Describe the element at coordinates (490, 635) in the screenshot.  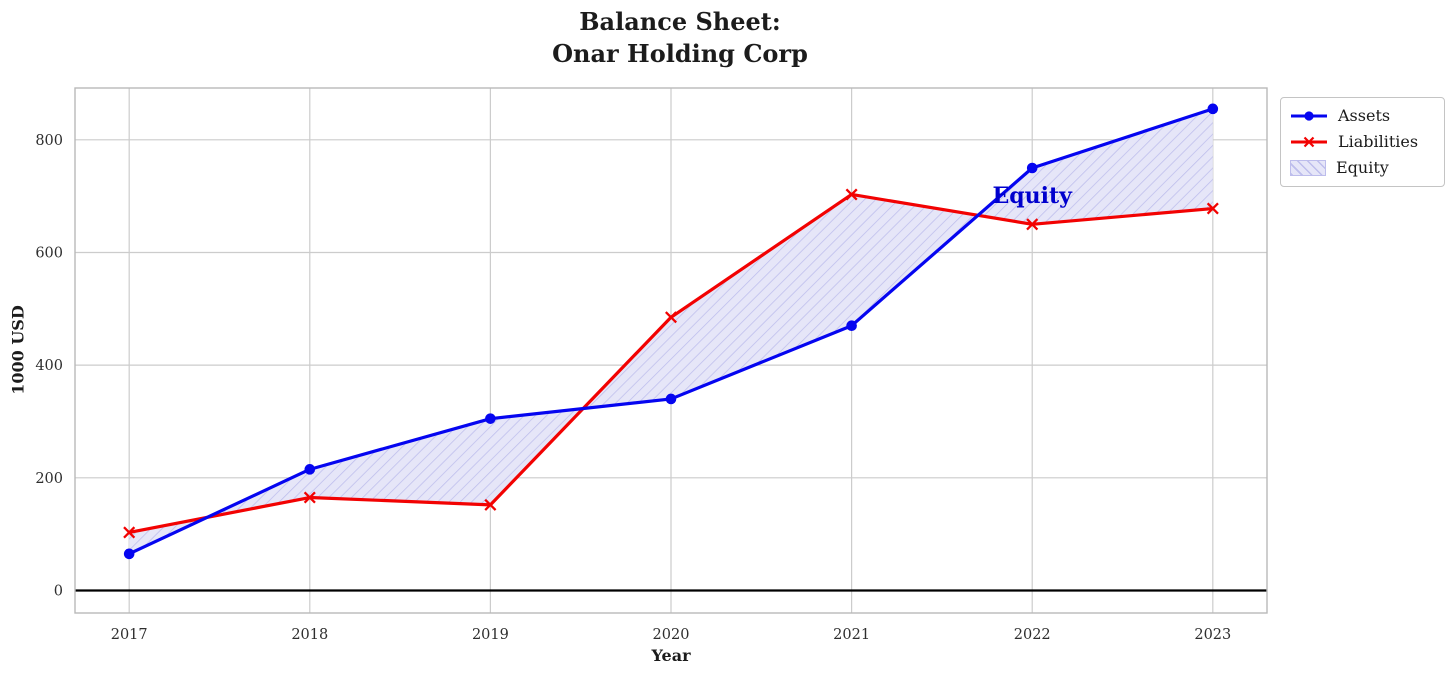
I see `x-tick-label: 2019` at that location.